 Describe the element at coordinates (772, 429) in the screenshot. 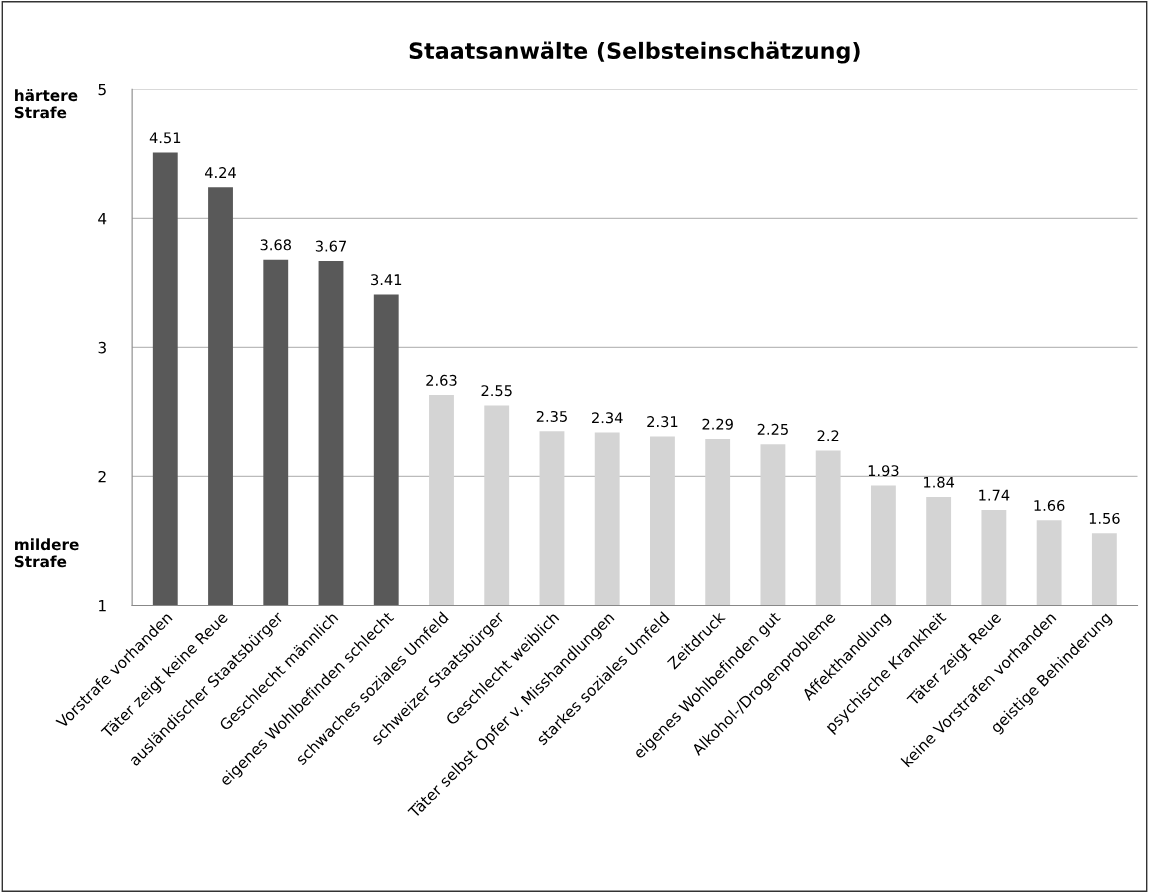

I see `data-label: 2.25` at that location.